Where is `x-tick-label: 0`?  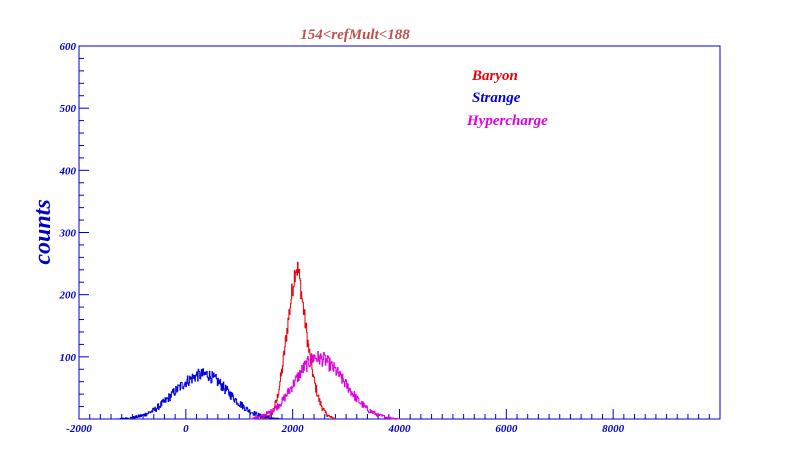 x-tick-label: 0 is located at coordinates (186, 429).